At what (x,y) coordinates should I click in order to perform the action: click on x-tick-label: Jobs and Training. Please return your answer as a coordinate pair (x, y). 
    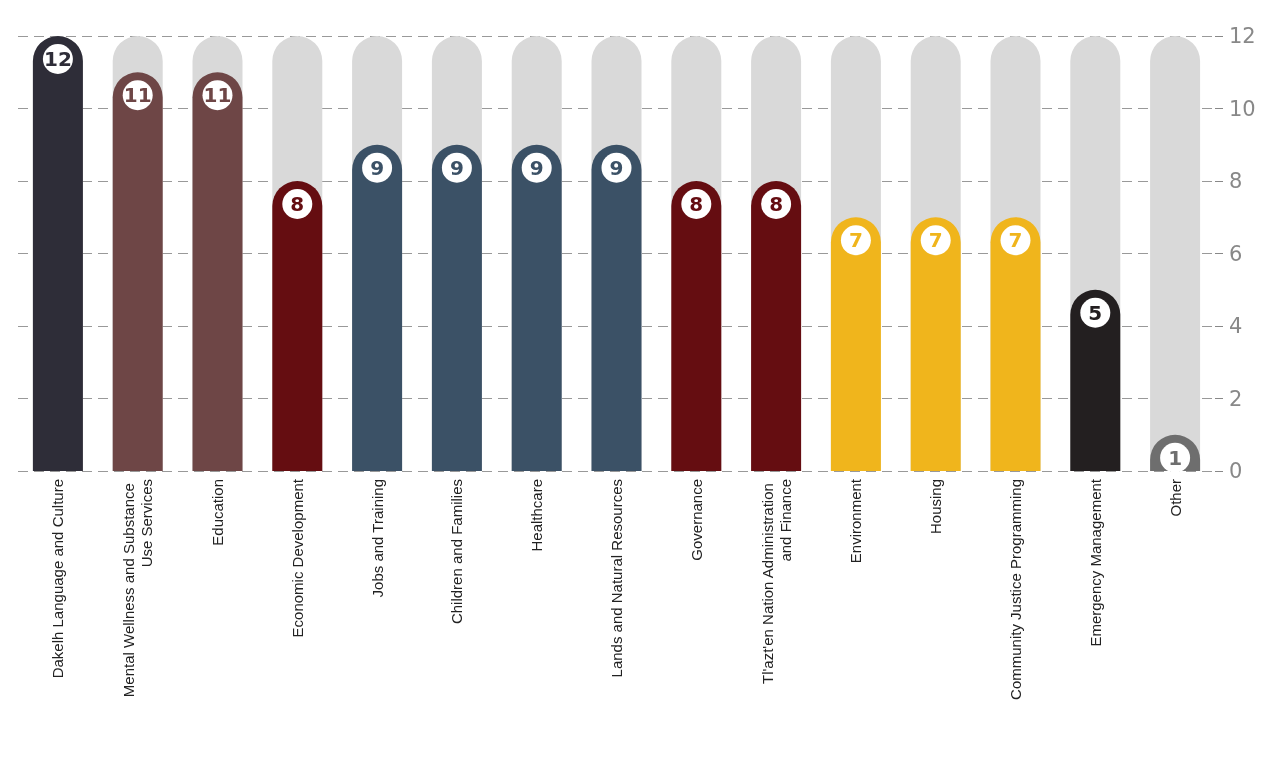
    Looking at the image, I should click on (377, 538).